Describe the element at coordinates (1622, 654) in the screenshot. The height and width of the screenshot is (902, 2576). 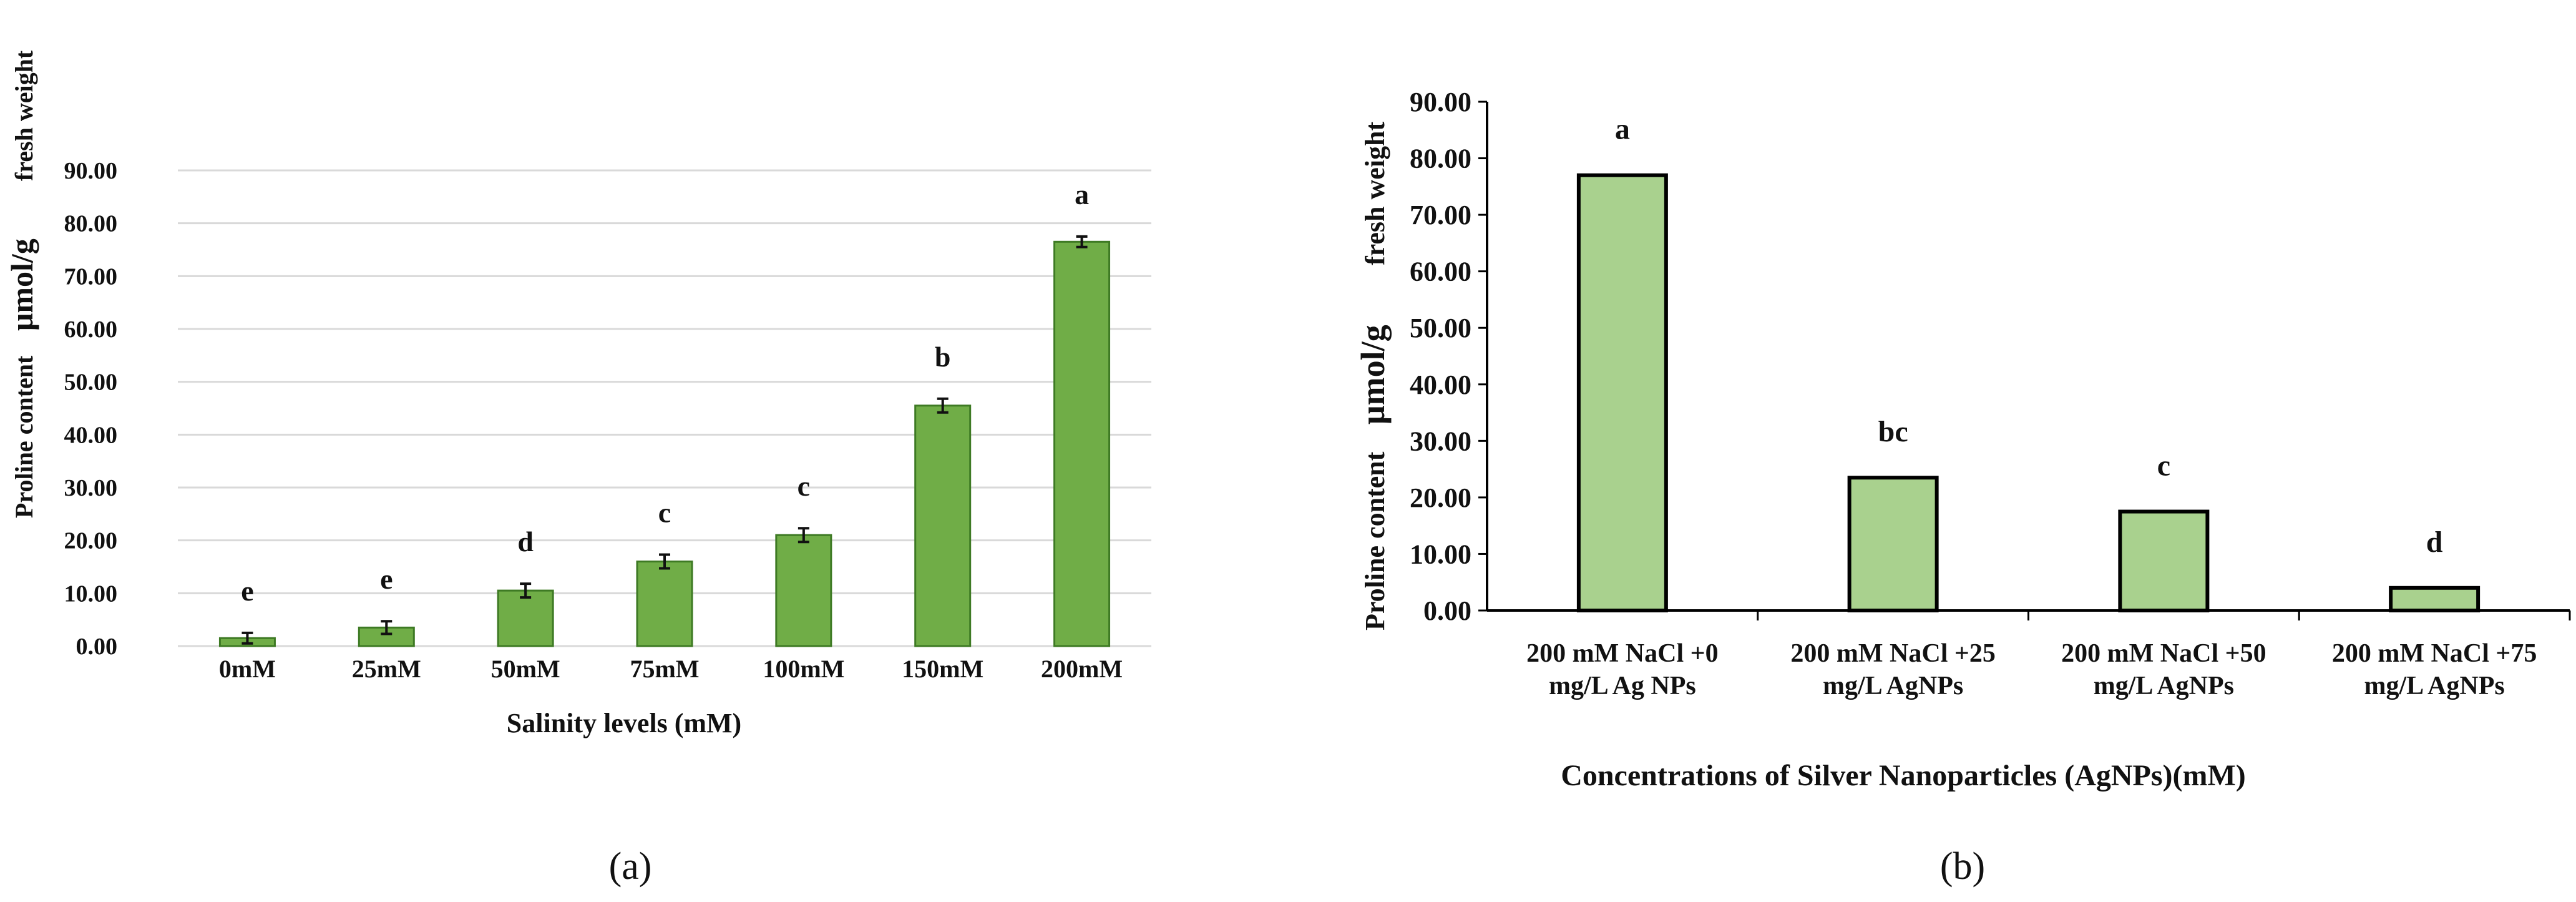
I see `x-tick-label-b-line1: 200 mM NaCl +0` at that location.